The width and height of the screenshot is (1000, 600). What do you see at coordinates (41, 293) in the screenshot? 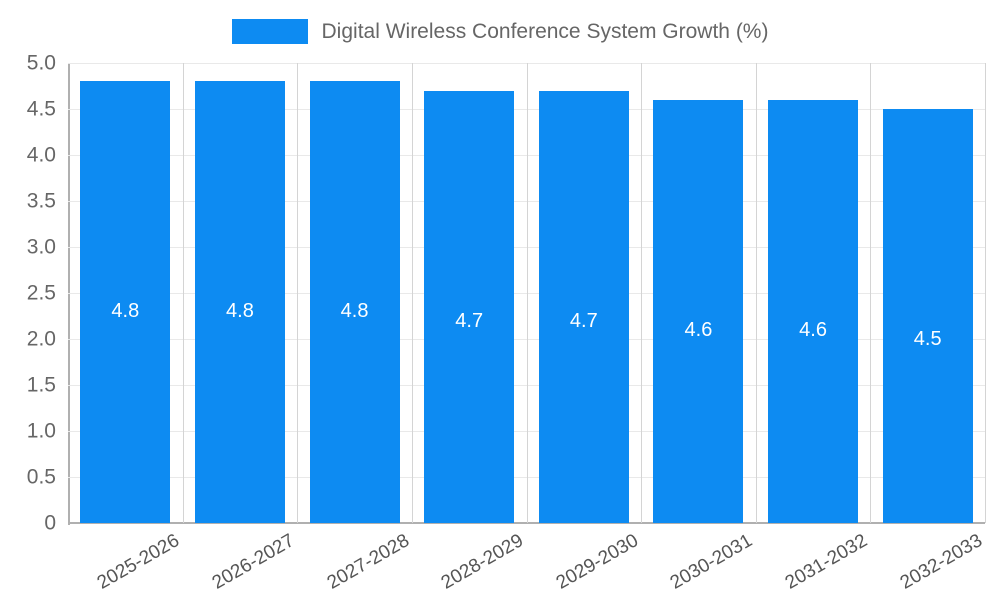
I see `y-axis-tick-label: 2.5` at bounding box center [41, 293].